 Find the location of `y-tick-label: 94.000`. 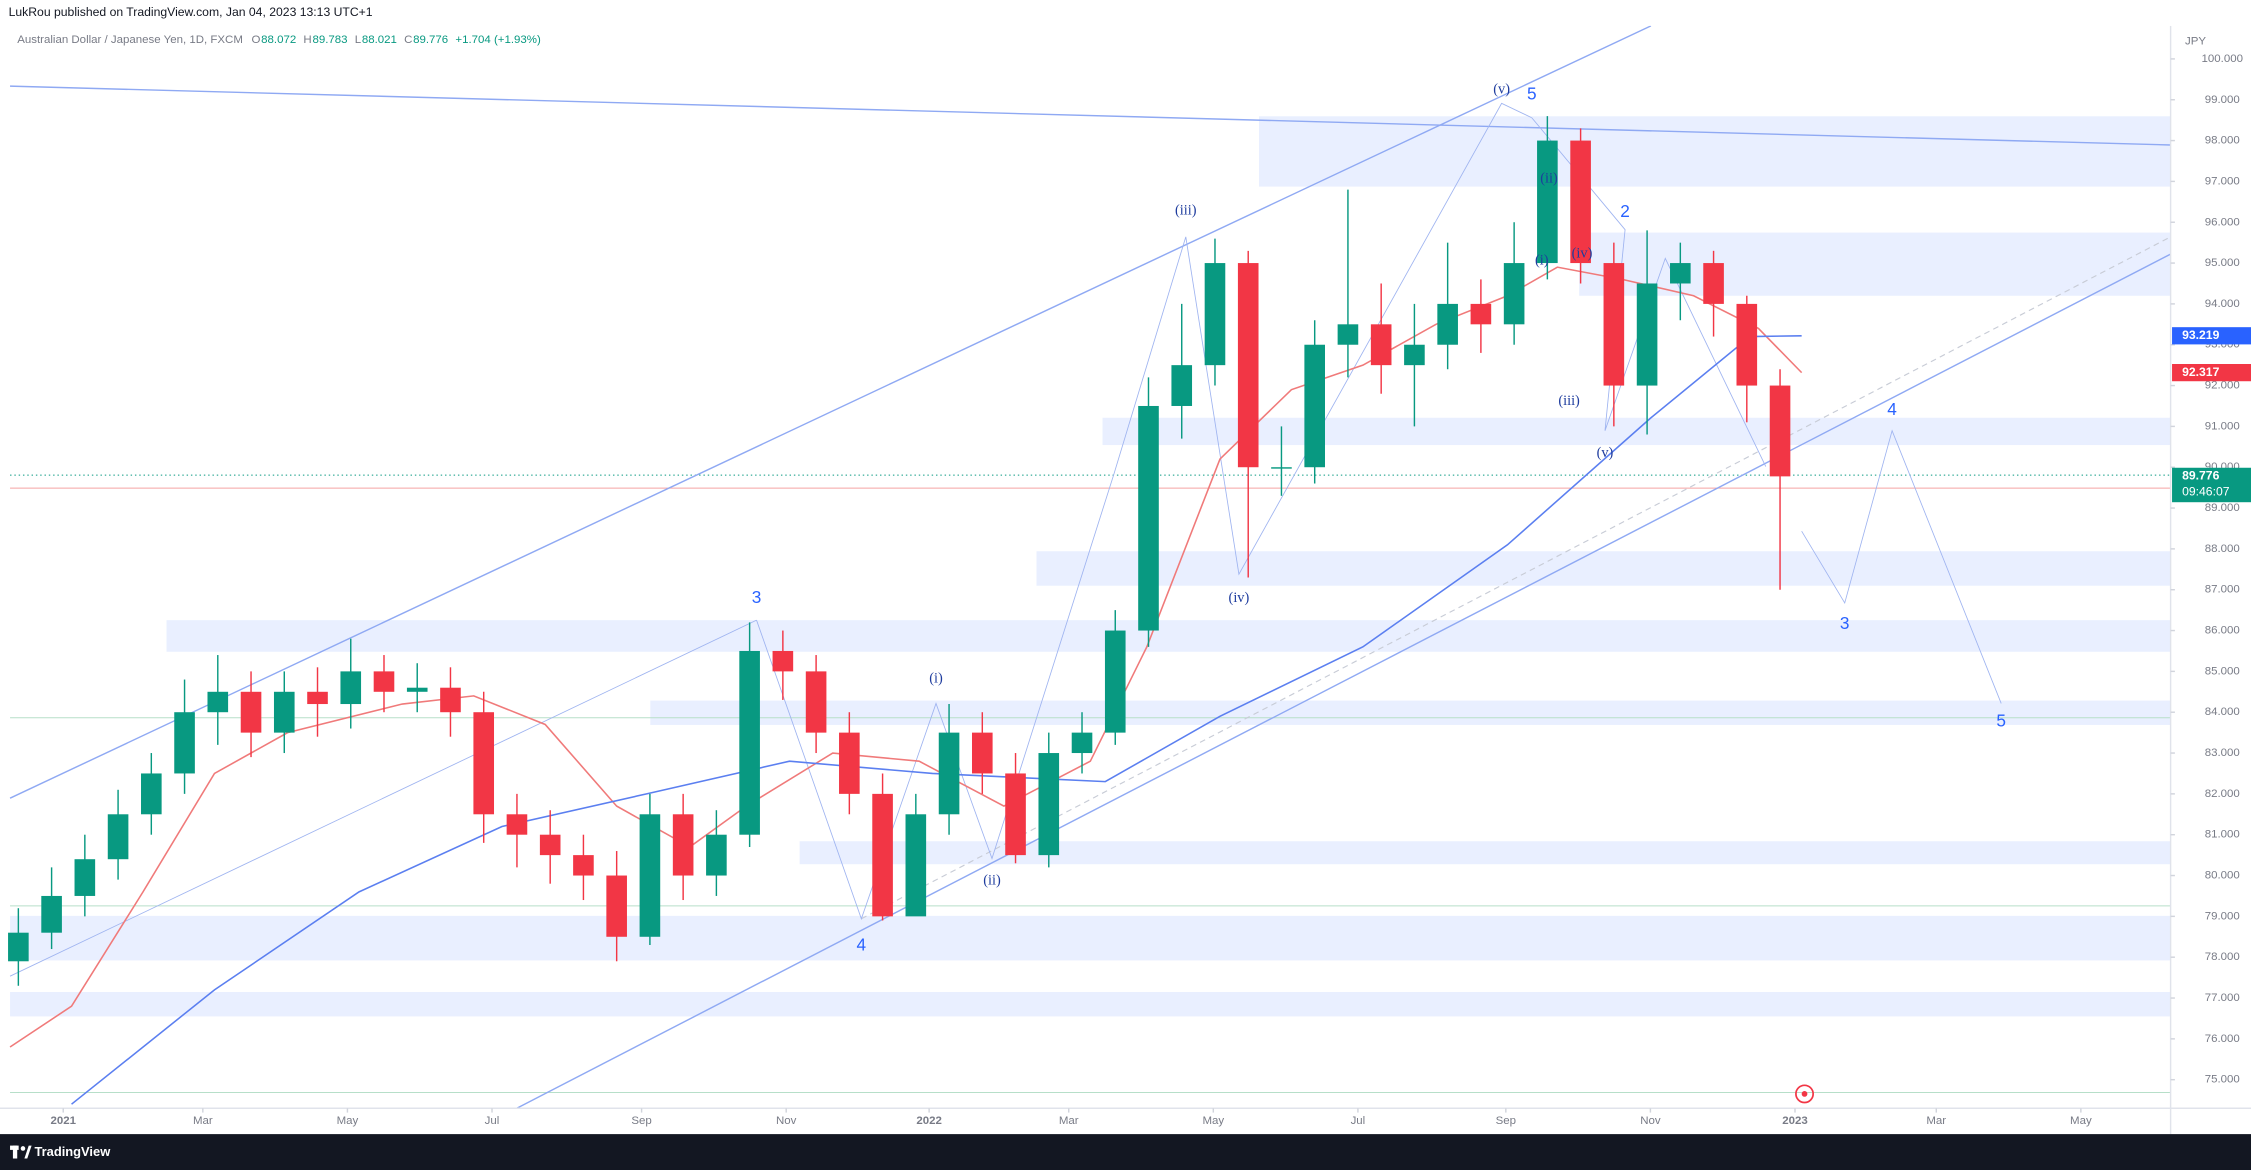

y-tick-label: 94.000 is located at coordinates (2222, 304).